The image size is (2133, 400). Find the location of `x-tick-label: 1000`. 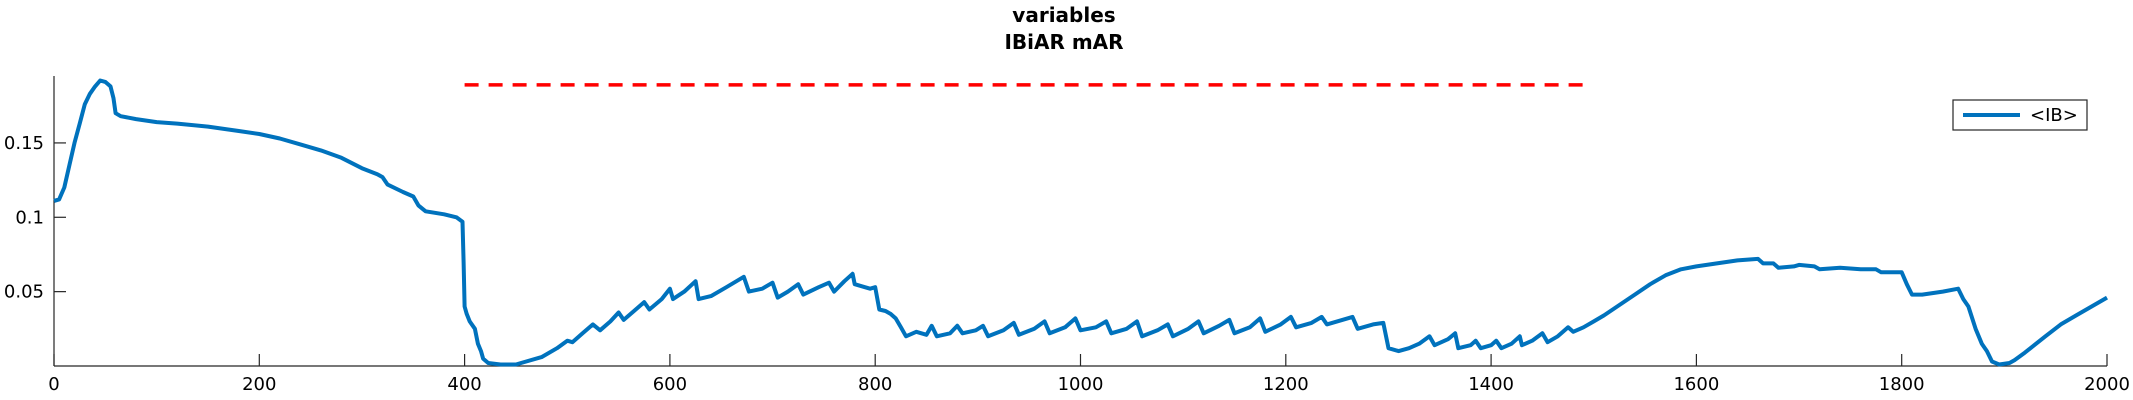

x-tick-label: 1000 is located at coordinates (1081, 384).